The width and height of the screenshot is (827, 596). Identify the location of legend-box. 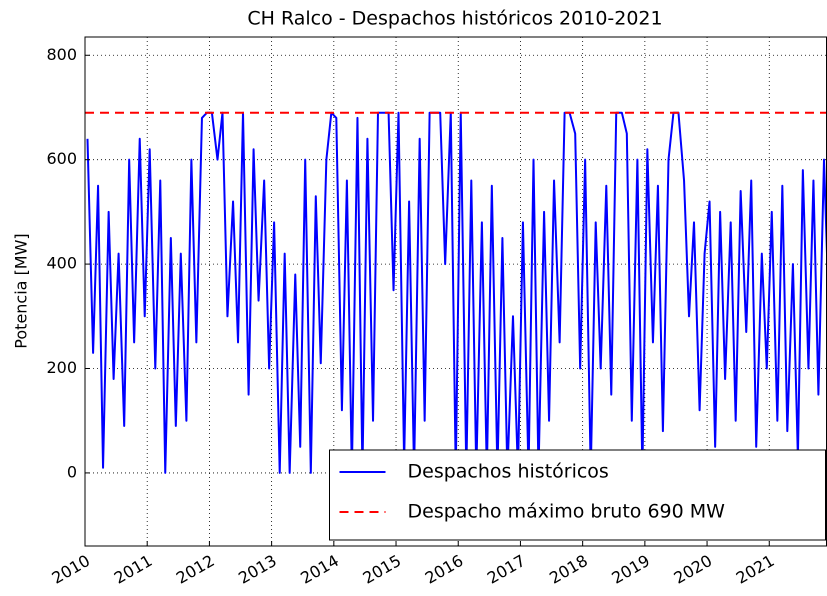
(577, 495).